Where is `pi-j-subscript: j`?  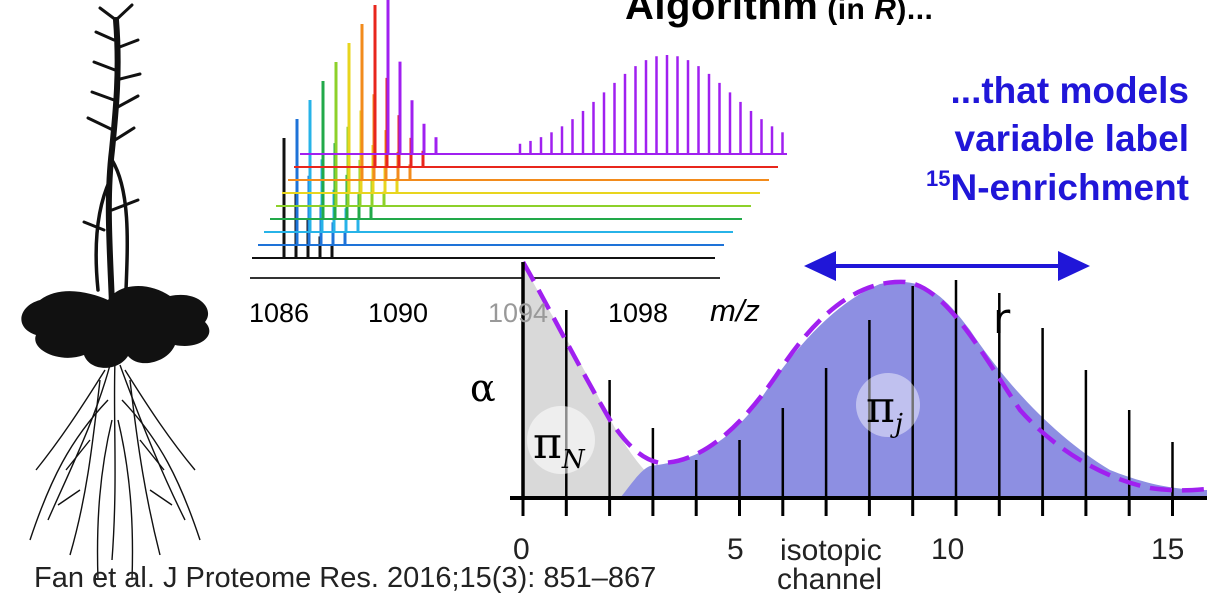
pi-j-subscript: j is located at coordinates (898, 423).